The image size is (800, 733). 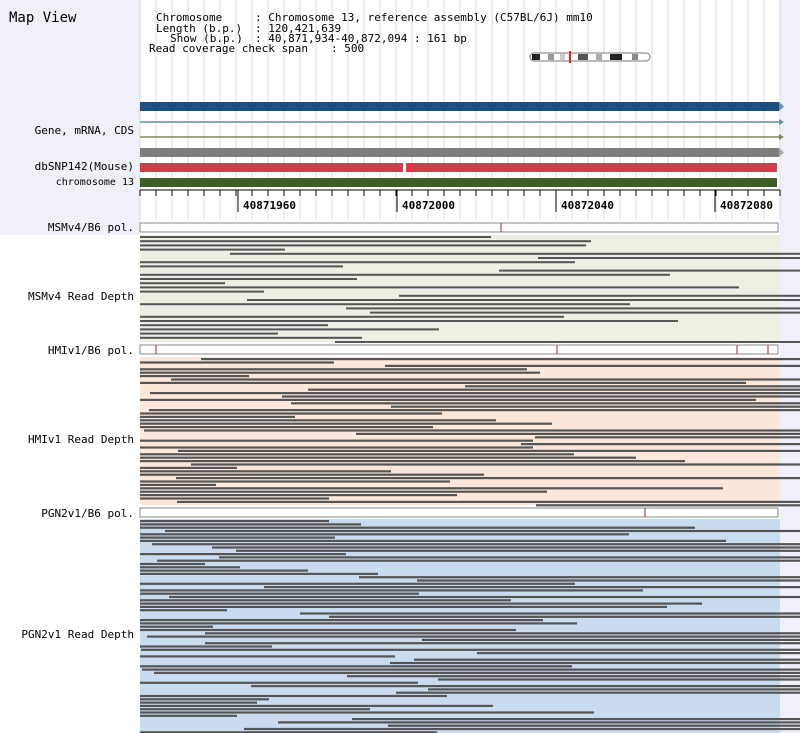 What do you see at coordinates (591, 167) in the screenshot?
I see `dbsnp-bar-right` at bounding box center [591, 167].